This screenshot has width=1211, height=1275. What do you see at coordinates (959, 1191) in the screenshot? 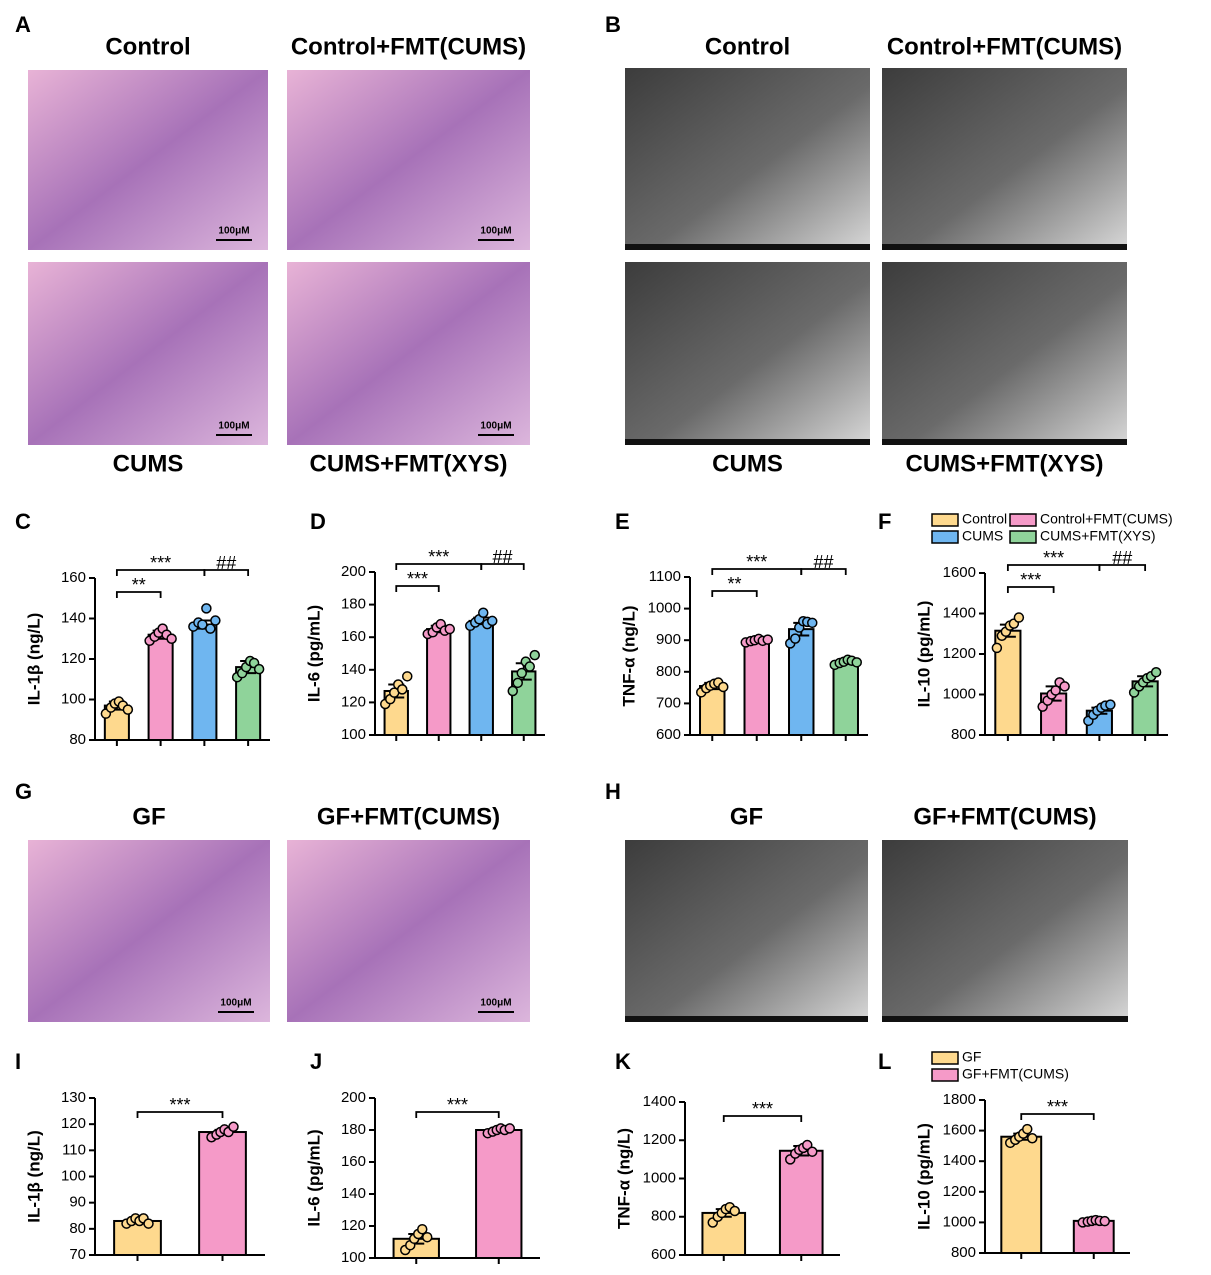
I see `y-tick-label: 1200` at bounding box center [959, 1191].